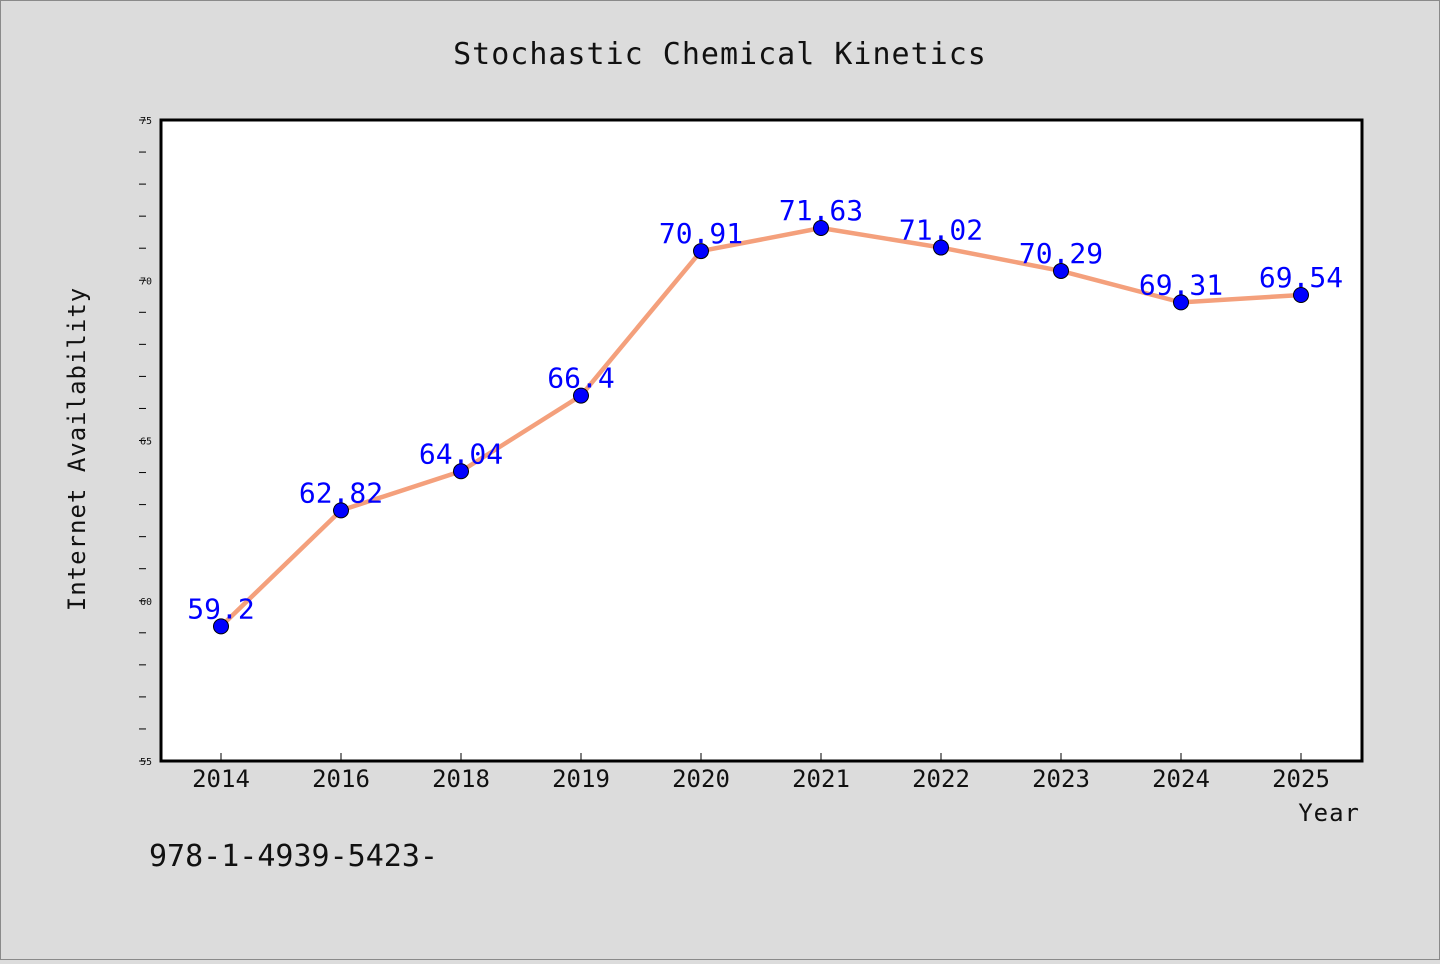 The image size is (1440, 964). What do you see at coordinates (1329, 813) in the screenshot?
I see `x-axis-label: Year` at bounding box center [1329, 813].